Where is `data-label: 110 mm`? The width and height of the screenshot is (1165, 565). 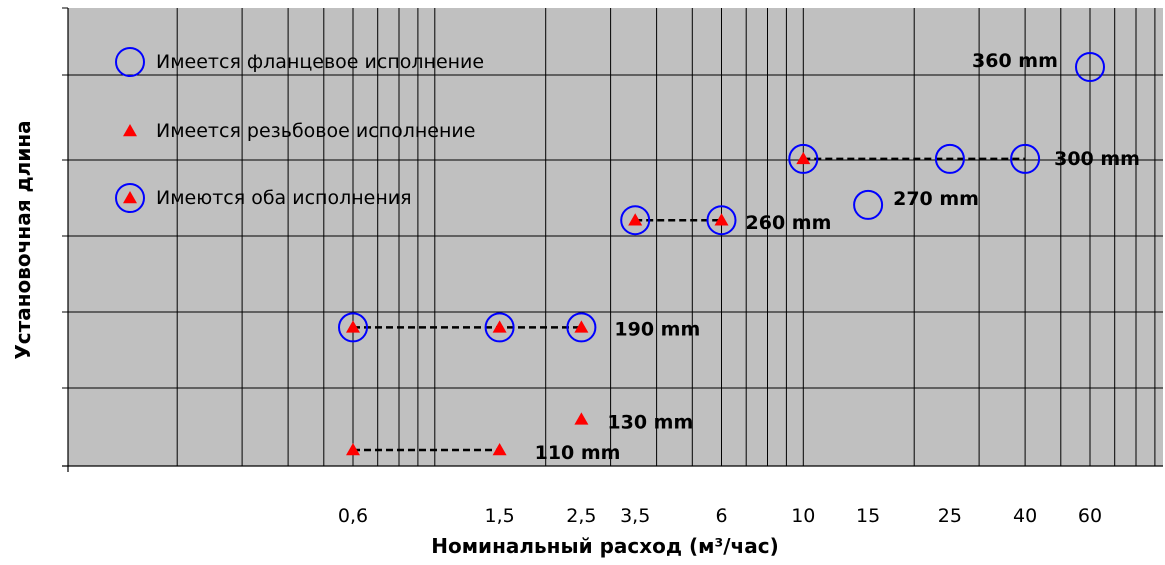
data-label: 110 mm is located at coordinates (578, 453).